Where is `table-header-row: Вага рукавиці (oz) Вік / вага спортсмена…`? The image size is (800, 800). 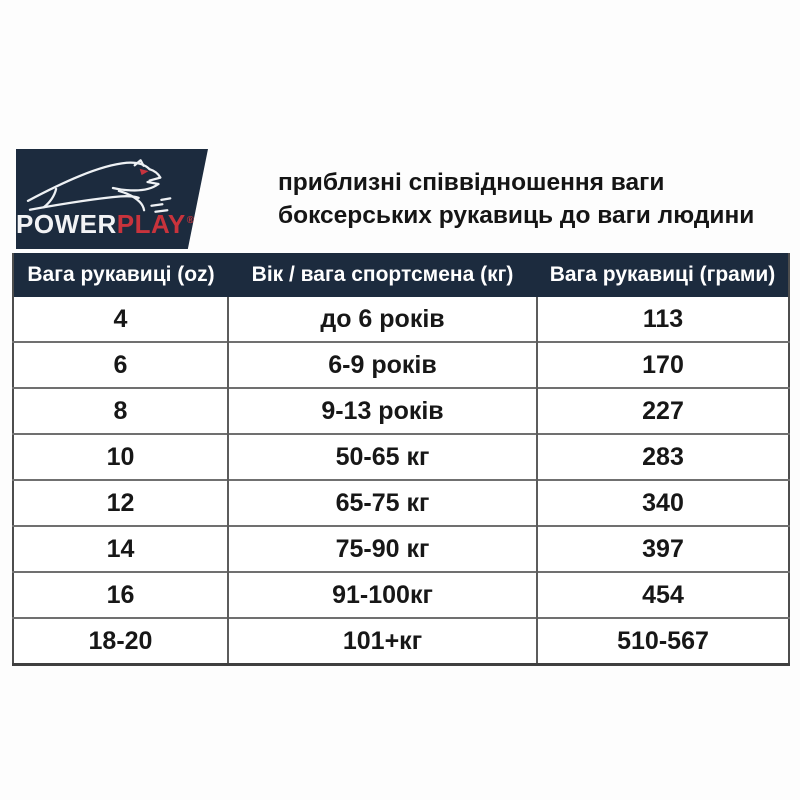
table-header-row: Вага рукавиці (oz) Вік / вага спортсмена… is located at coordinates (401, 275).